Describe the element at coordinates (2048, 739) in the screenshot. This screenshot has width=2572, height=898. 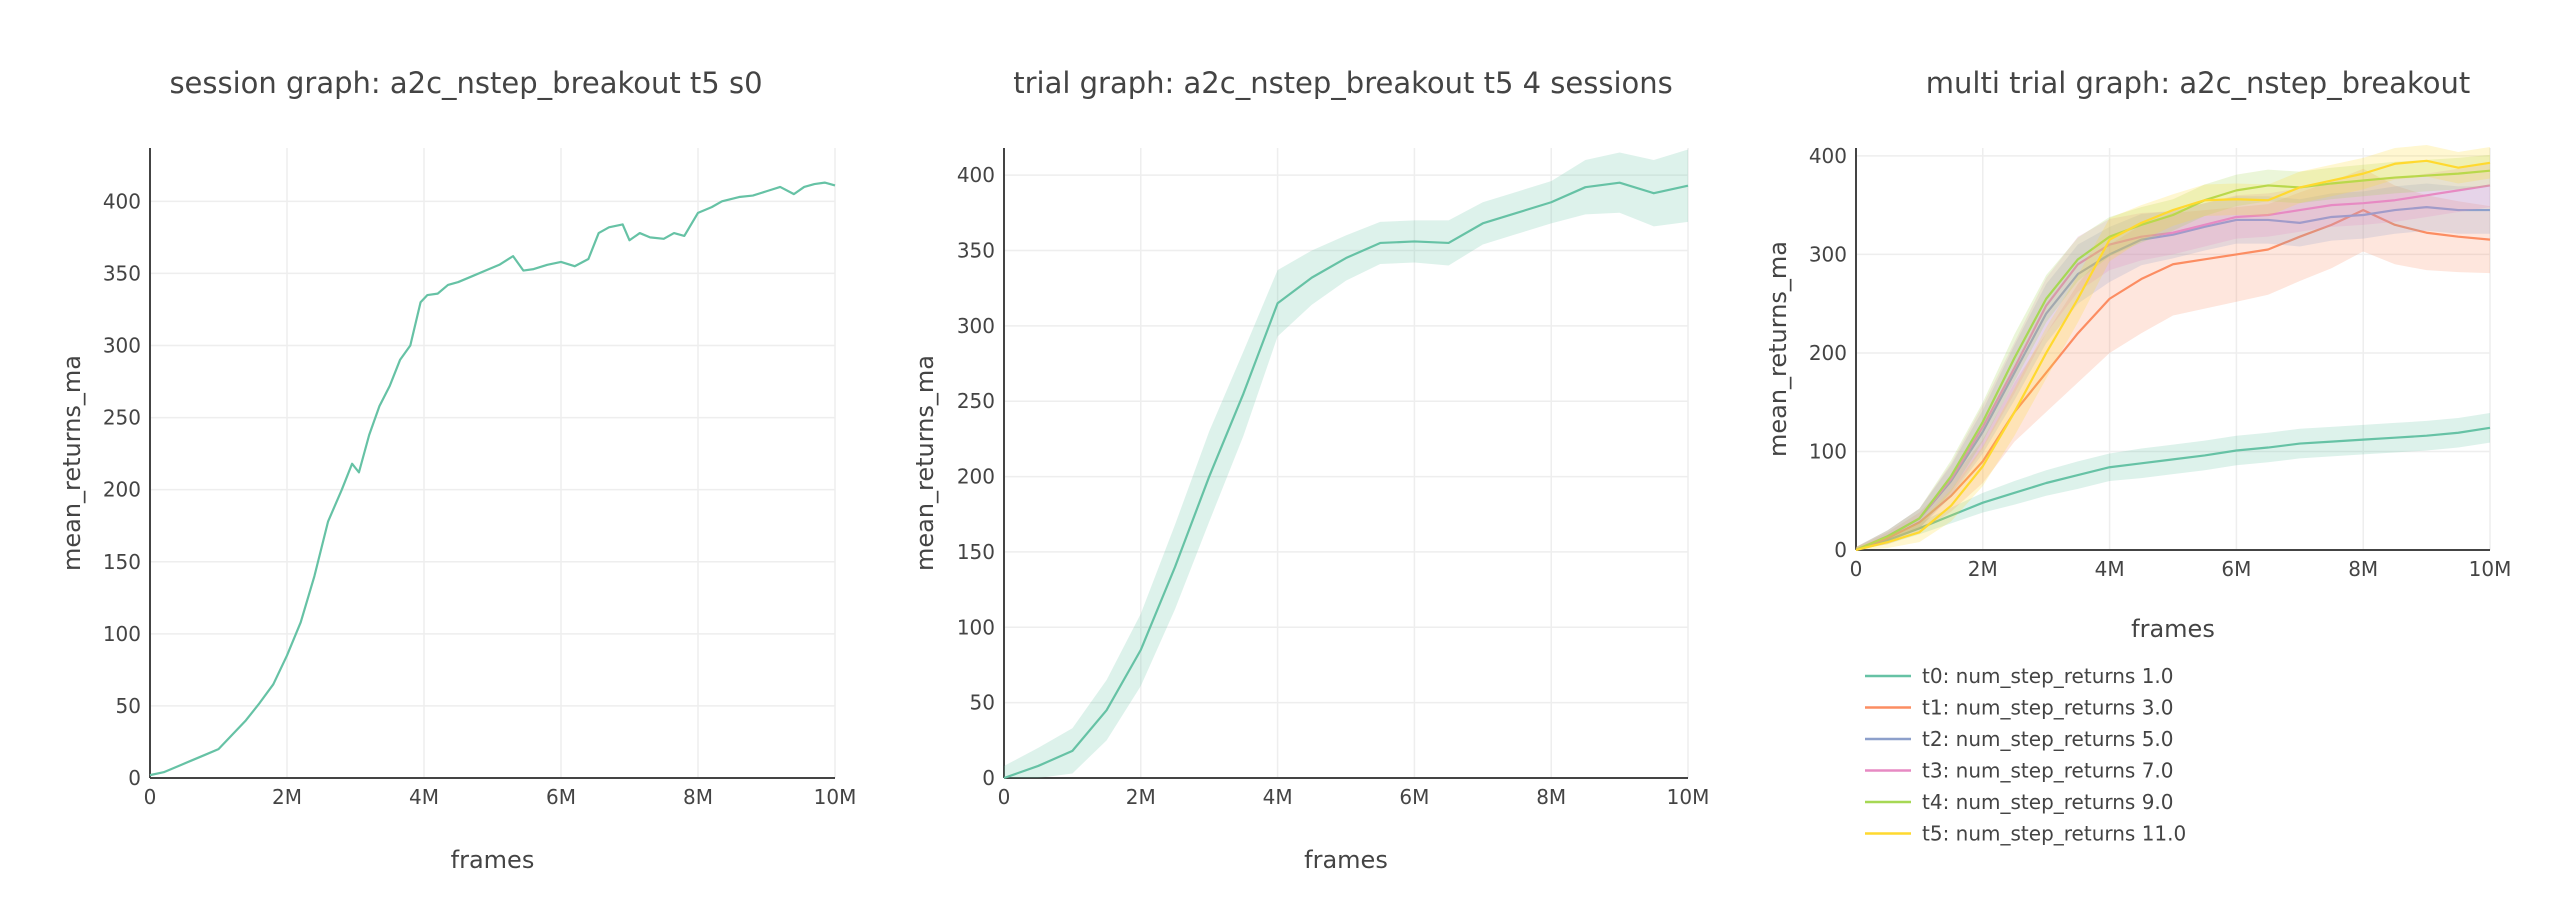
I see `legend-label: t2: num_step_returns 5.0` at that location.